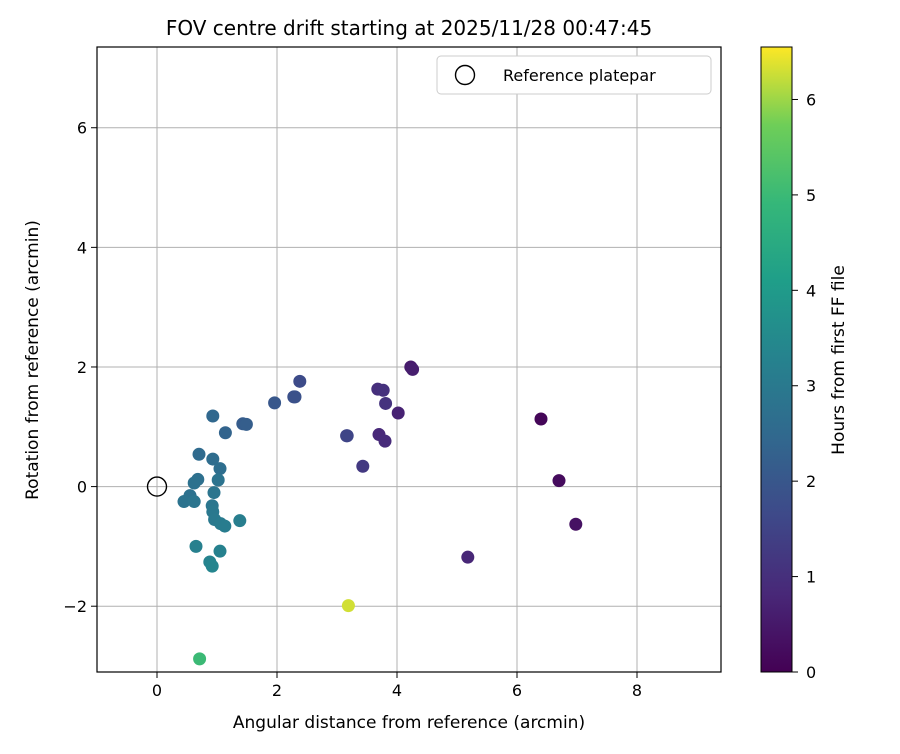 This screenshot has height=754, width=900. I want to click on colorbar-tick-label: 5, so click(811, 195).